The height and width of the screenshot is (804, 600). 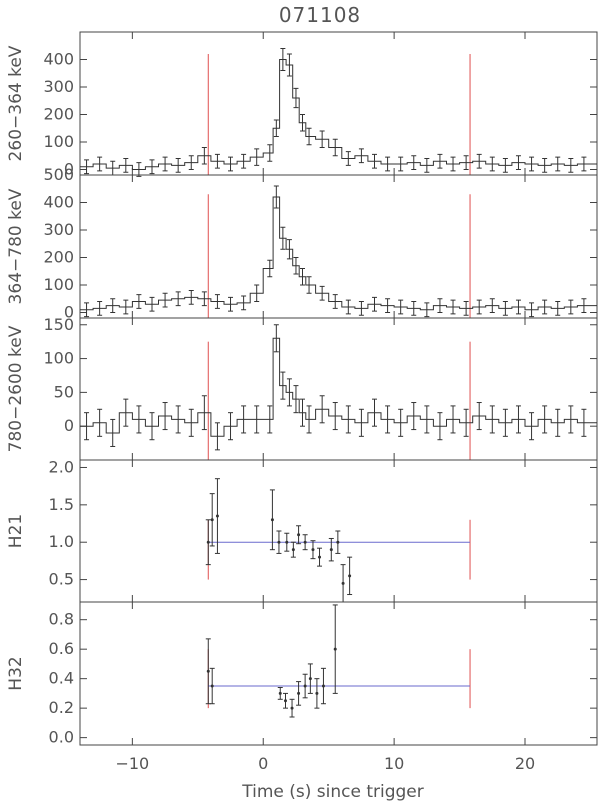 I want to click on panel-h21-ytick-label: 0.5, so click(x=61, y=579).